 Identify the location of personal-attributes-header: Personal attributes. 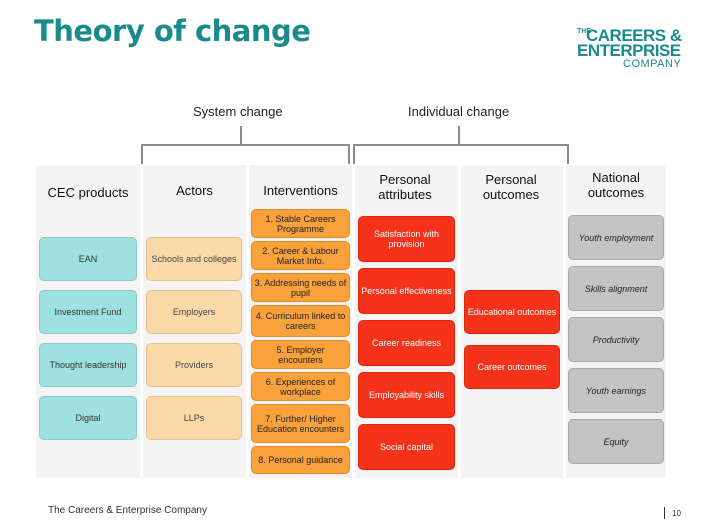
(405, 187).